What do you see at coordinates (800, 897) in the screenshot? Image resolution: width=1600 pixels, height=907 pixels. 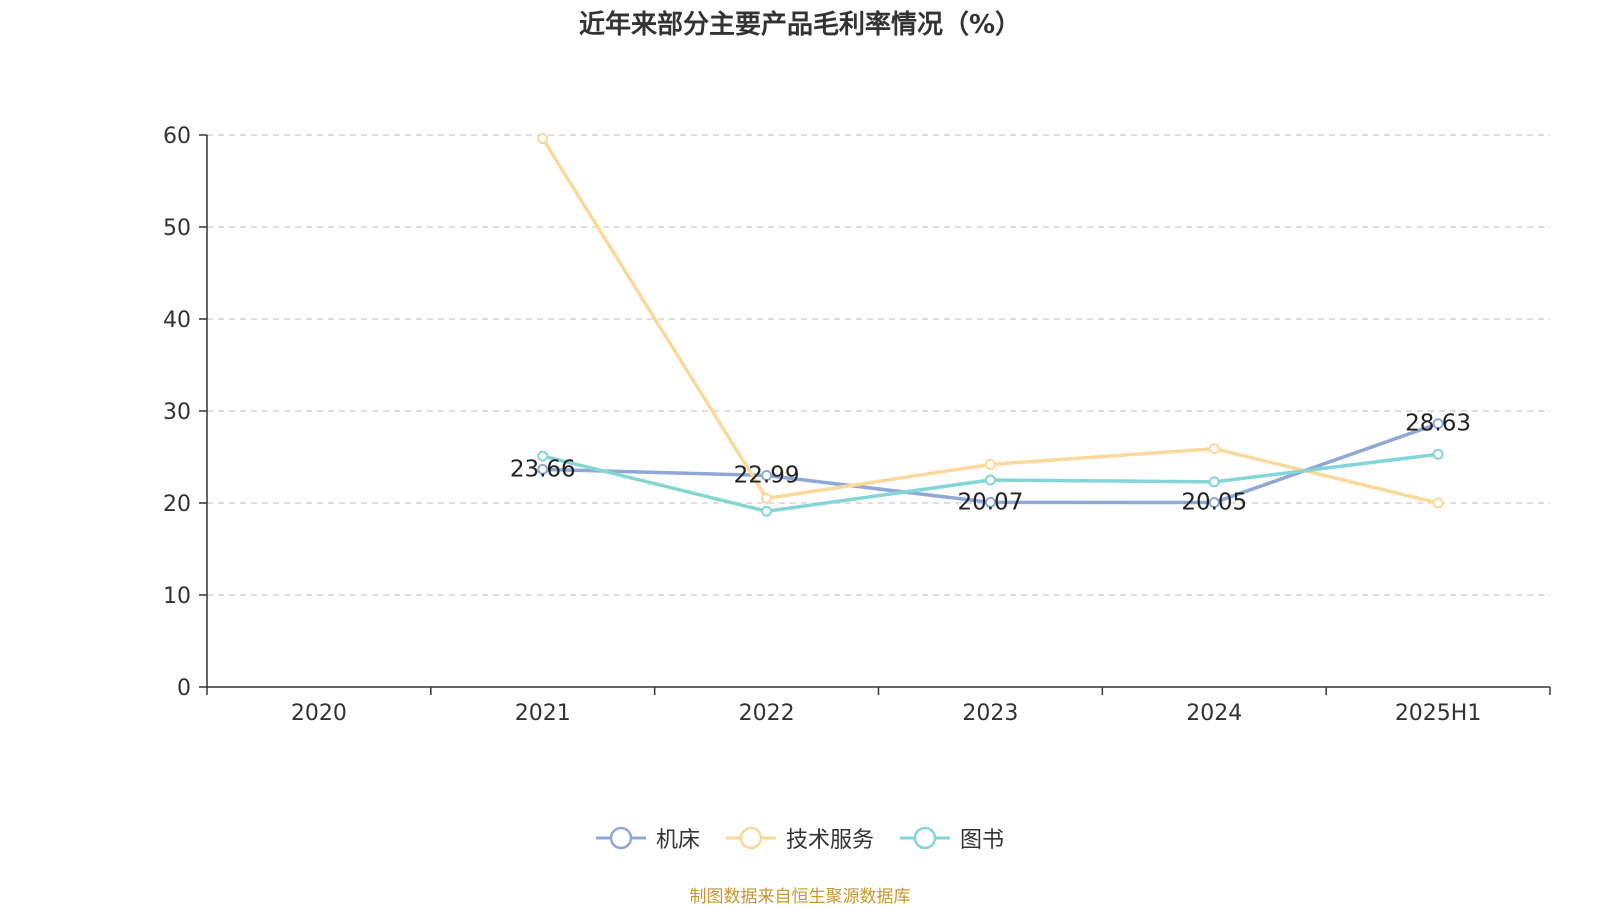 I see `source-note: 制图数据来自恒生聚源数据库` at bounding box center [800, 897].